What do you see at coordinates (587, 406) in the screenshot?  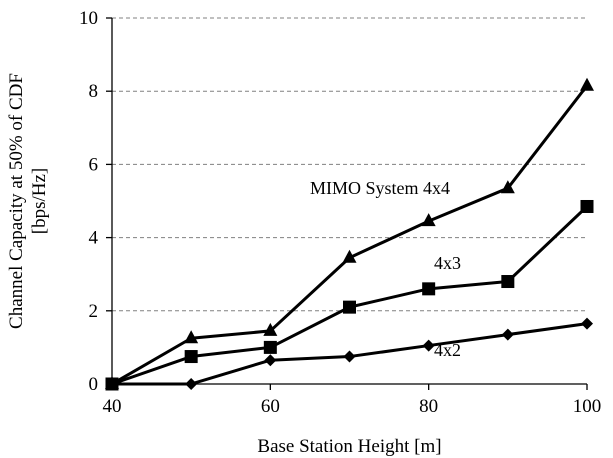 I see `x-tick-label: 100` at bounding box center [587, 406].